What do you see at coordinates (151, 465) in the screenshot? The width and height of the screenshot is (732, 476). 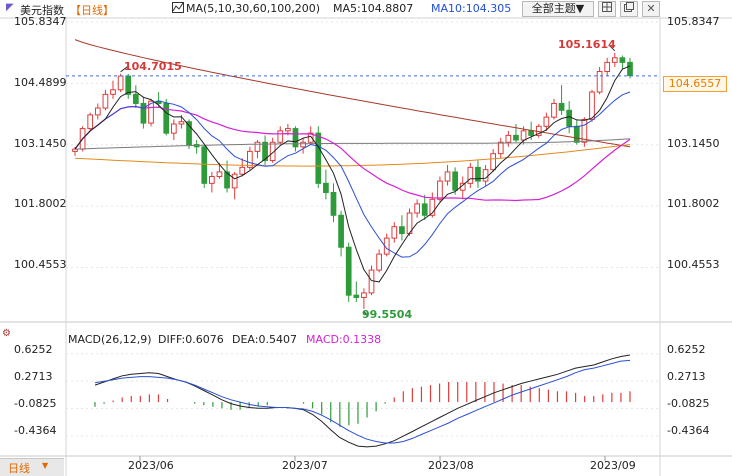 I see `x-tick-label: 2023/06` at bounding box center [151, 465].